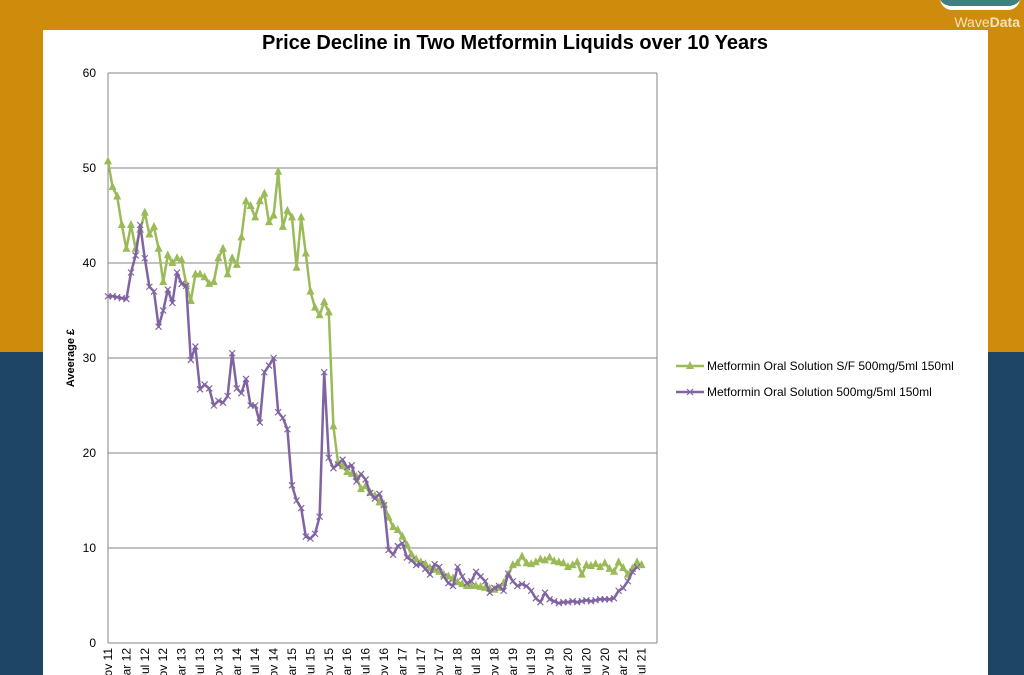  Describe the element at coordinates (90, 453) in the screenshot. I see `y-tick-label: 20` at that location.